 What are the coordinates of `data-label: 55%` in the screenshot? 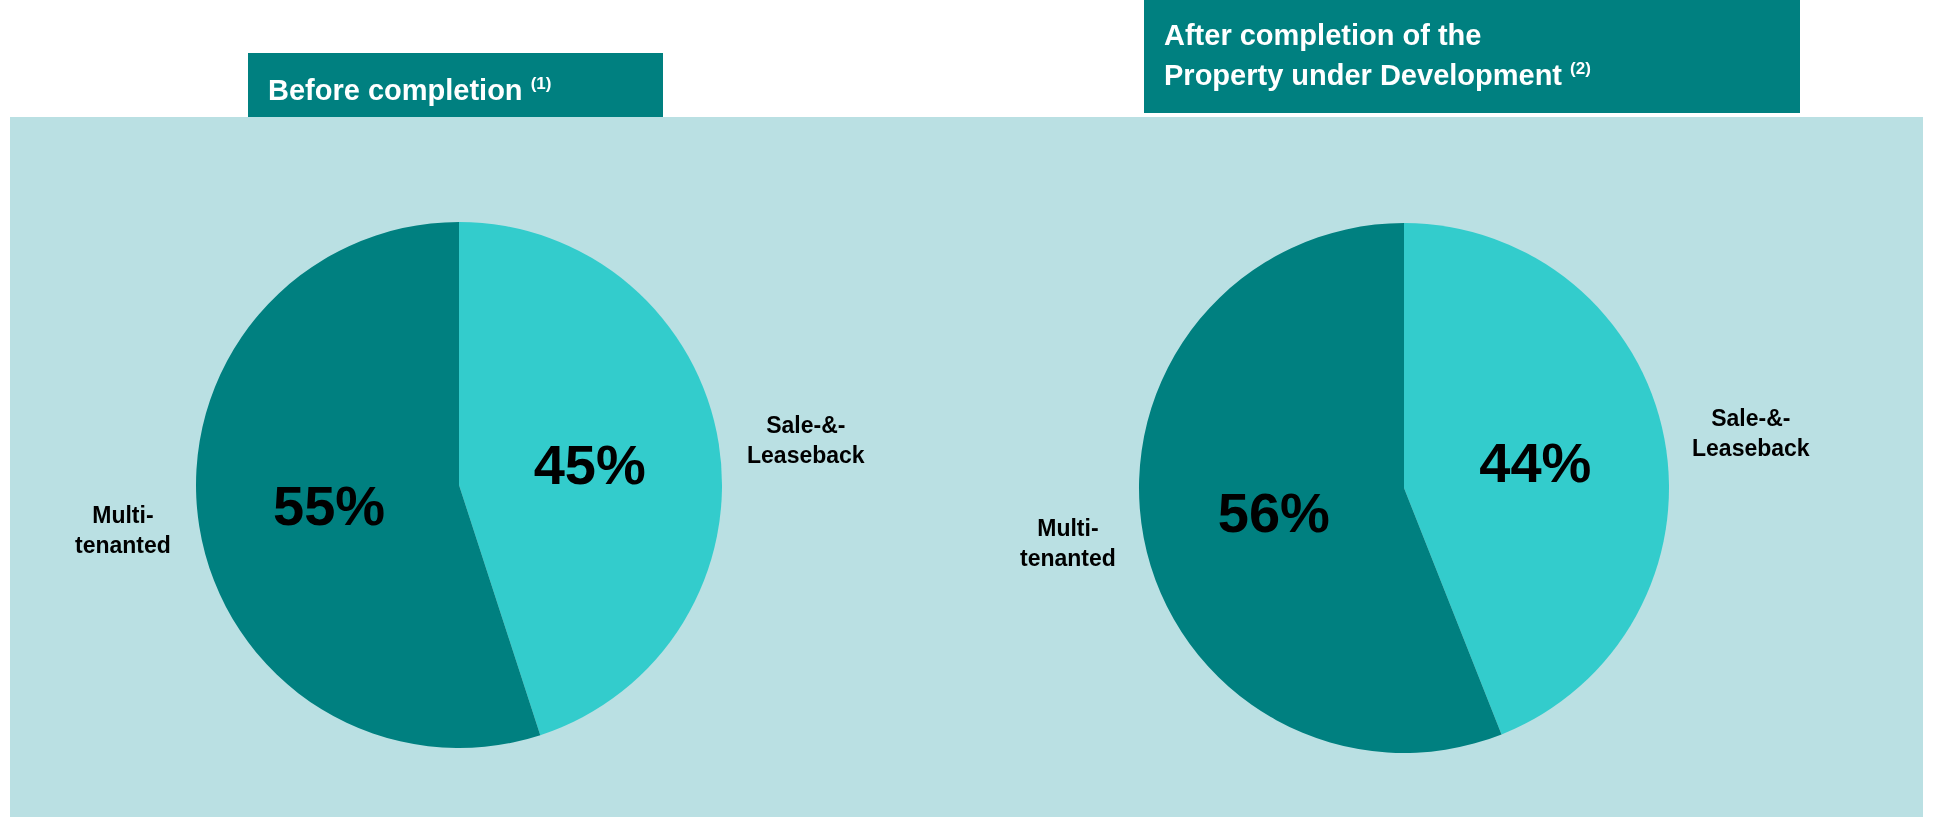 It's located at (329, 506).